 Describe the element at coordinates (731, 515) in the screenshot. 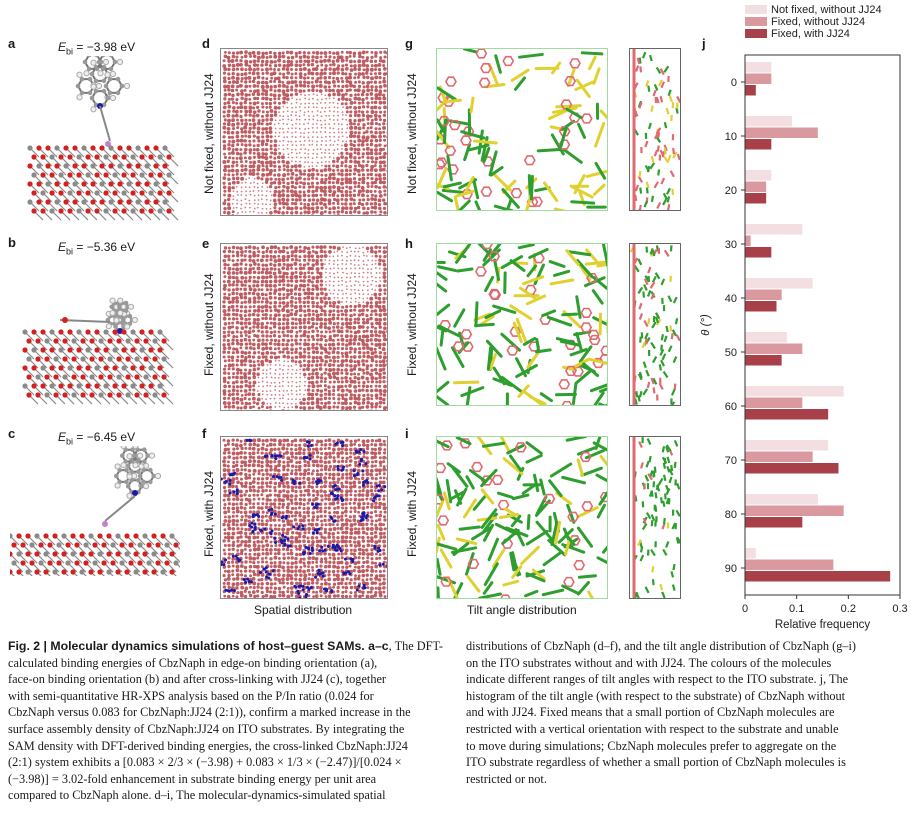

I see `y-tick-label: 80` at that location.